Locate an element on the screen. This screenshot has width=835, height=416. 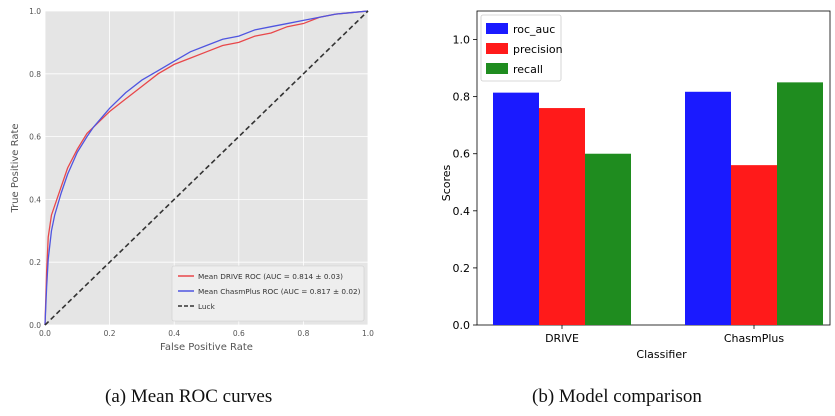
bar-x-tick-label: DRIVE is located at coordinates (562, 338).